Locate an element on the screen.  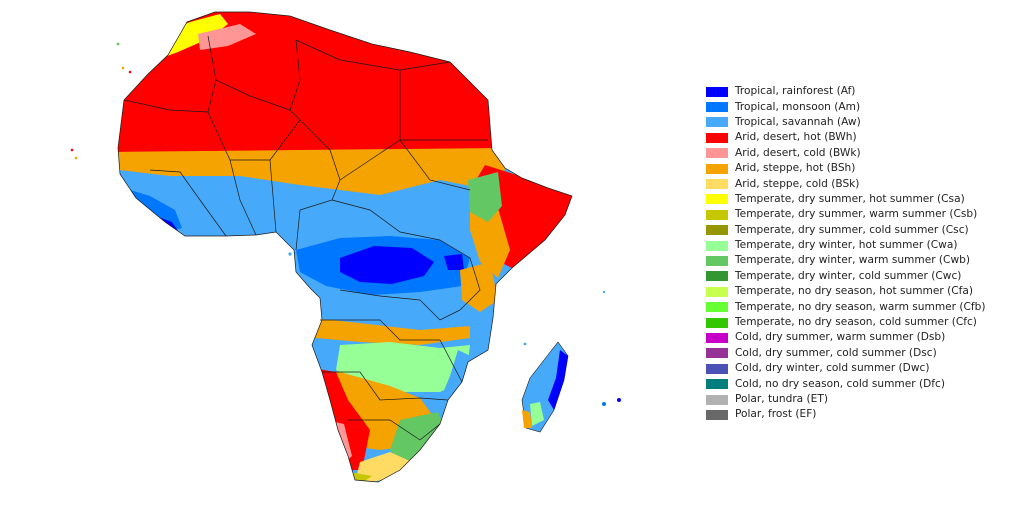
legend-item: Temperate, dry summer, cold summer (Csc) is located at coordinates (861, 230).